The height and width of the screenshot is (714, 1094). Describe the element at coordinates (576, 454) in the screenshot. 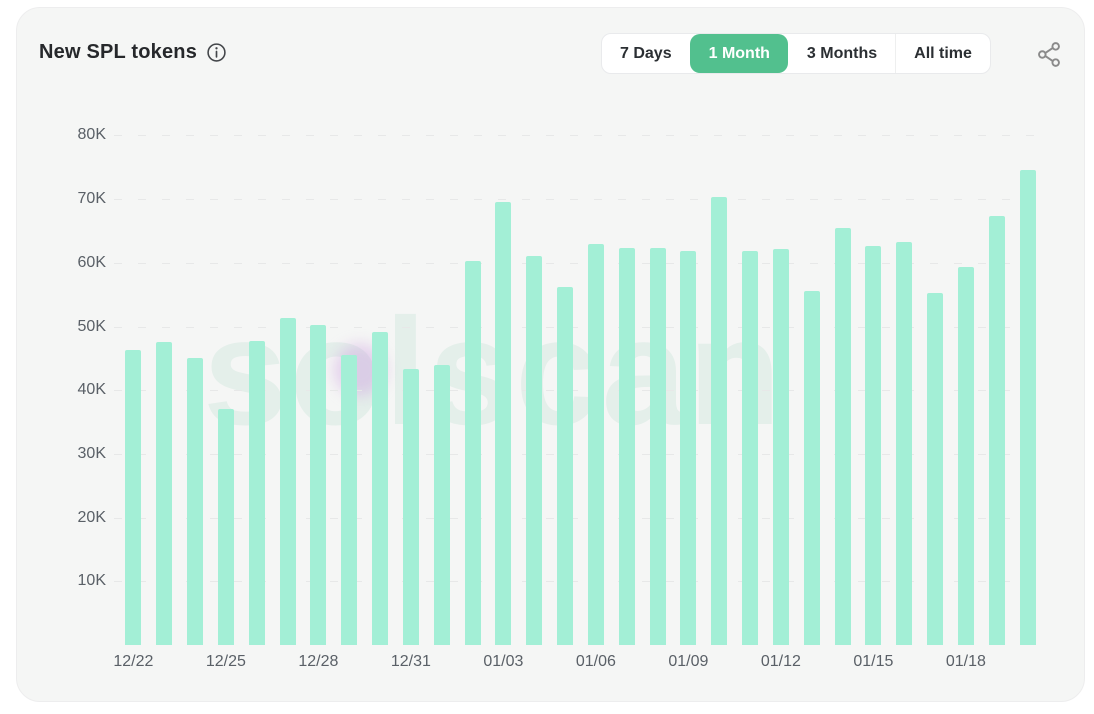

I see `gridline-30K` at that location.